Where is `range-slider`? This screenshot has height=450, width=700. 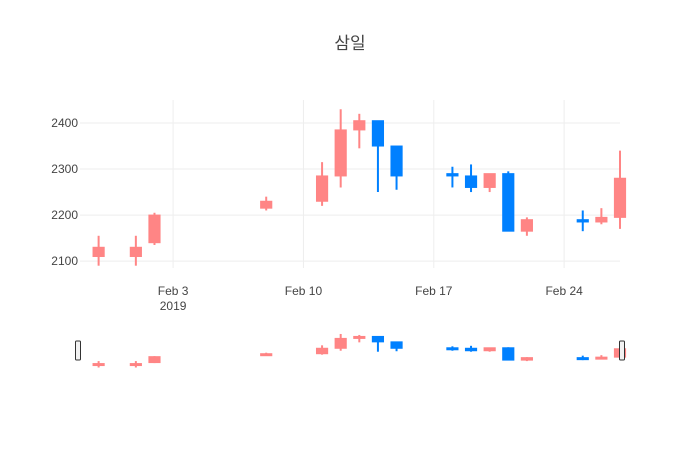
range-slider is located at coordinates (351, 350).